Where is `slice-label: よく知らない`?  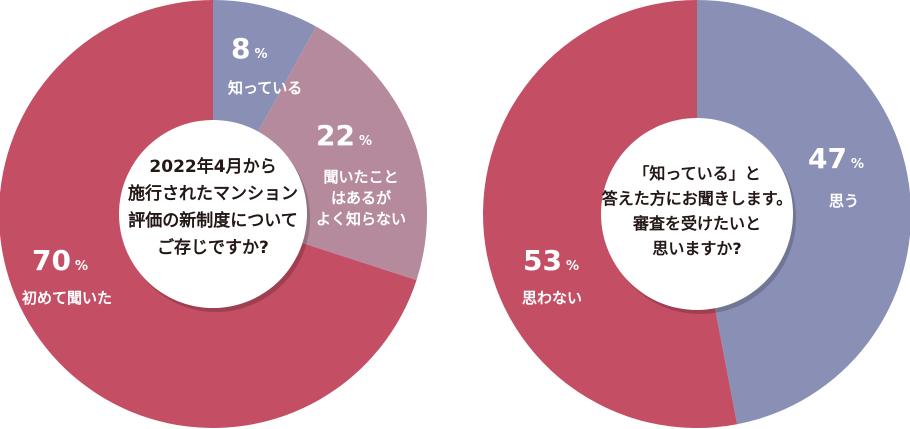 slice-label: よく知らない is located at coordinates (361, 219).